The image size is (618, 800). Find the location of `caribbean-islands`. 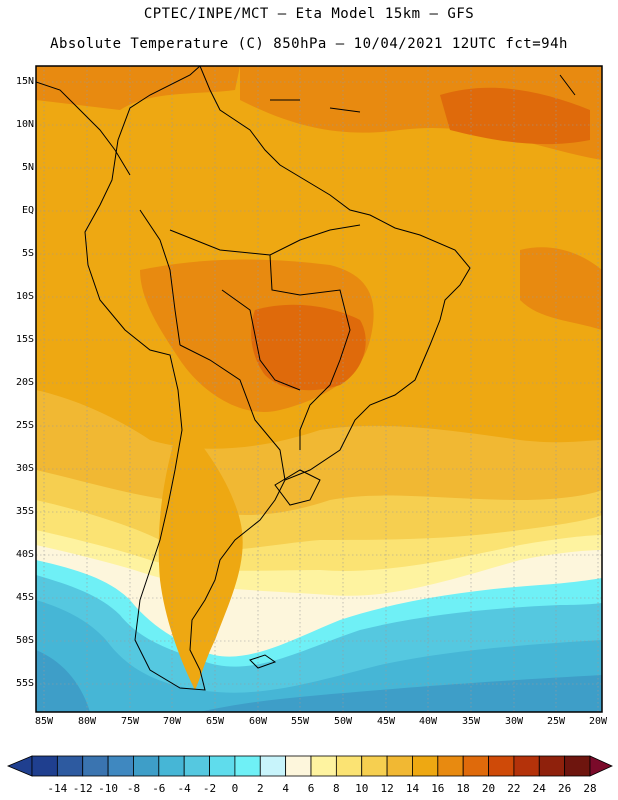

caribbean-islands is located at coordinates (423, 93).